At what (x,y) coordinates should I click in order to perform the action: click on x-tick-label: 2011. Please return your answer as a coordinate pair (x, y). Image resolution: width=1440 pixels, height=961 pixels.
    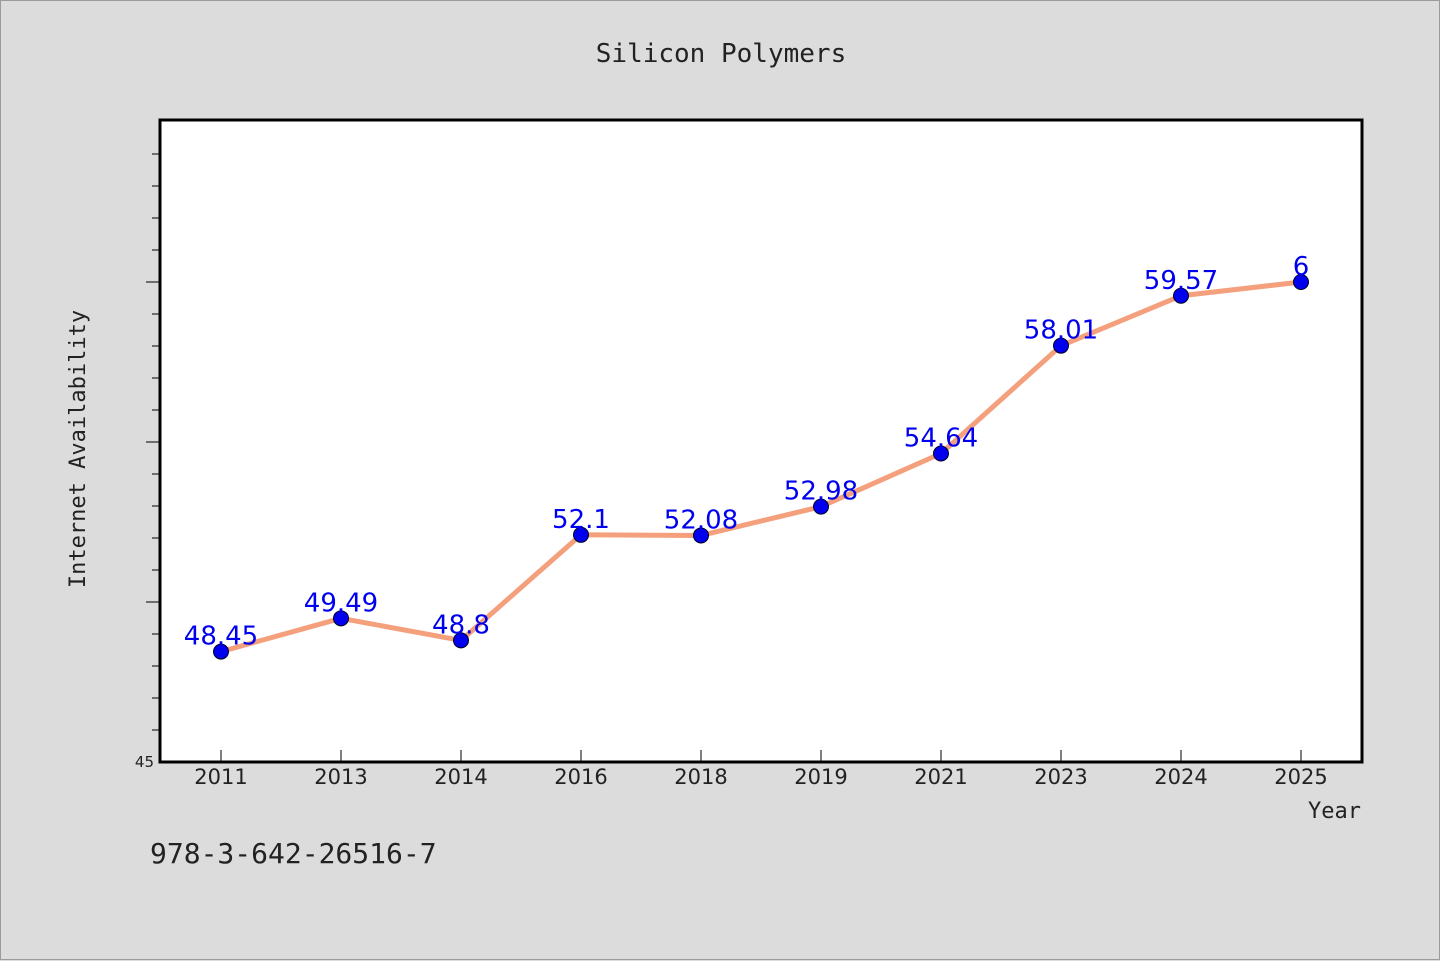
    Looking at the image, I should click on (220, 777).